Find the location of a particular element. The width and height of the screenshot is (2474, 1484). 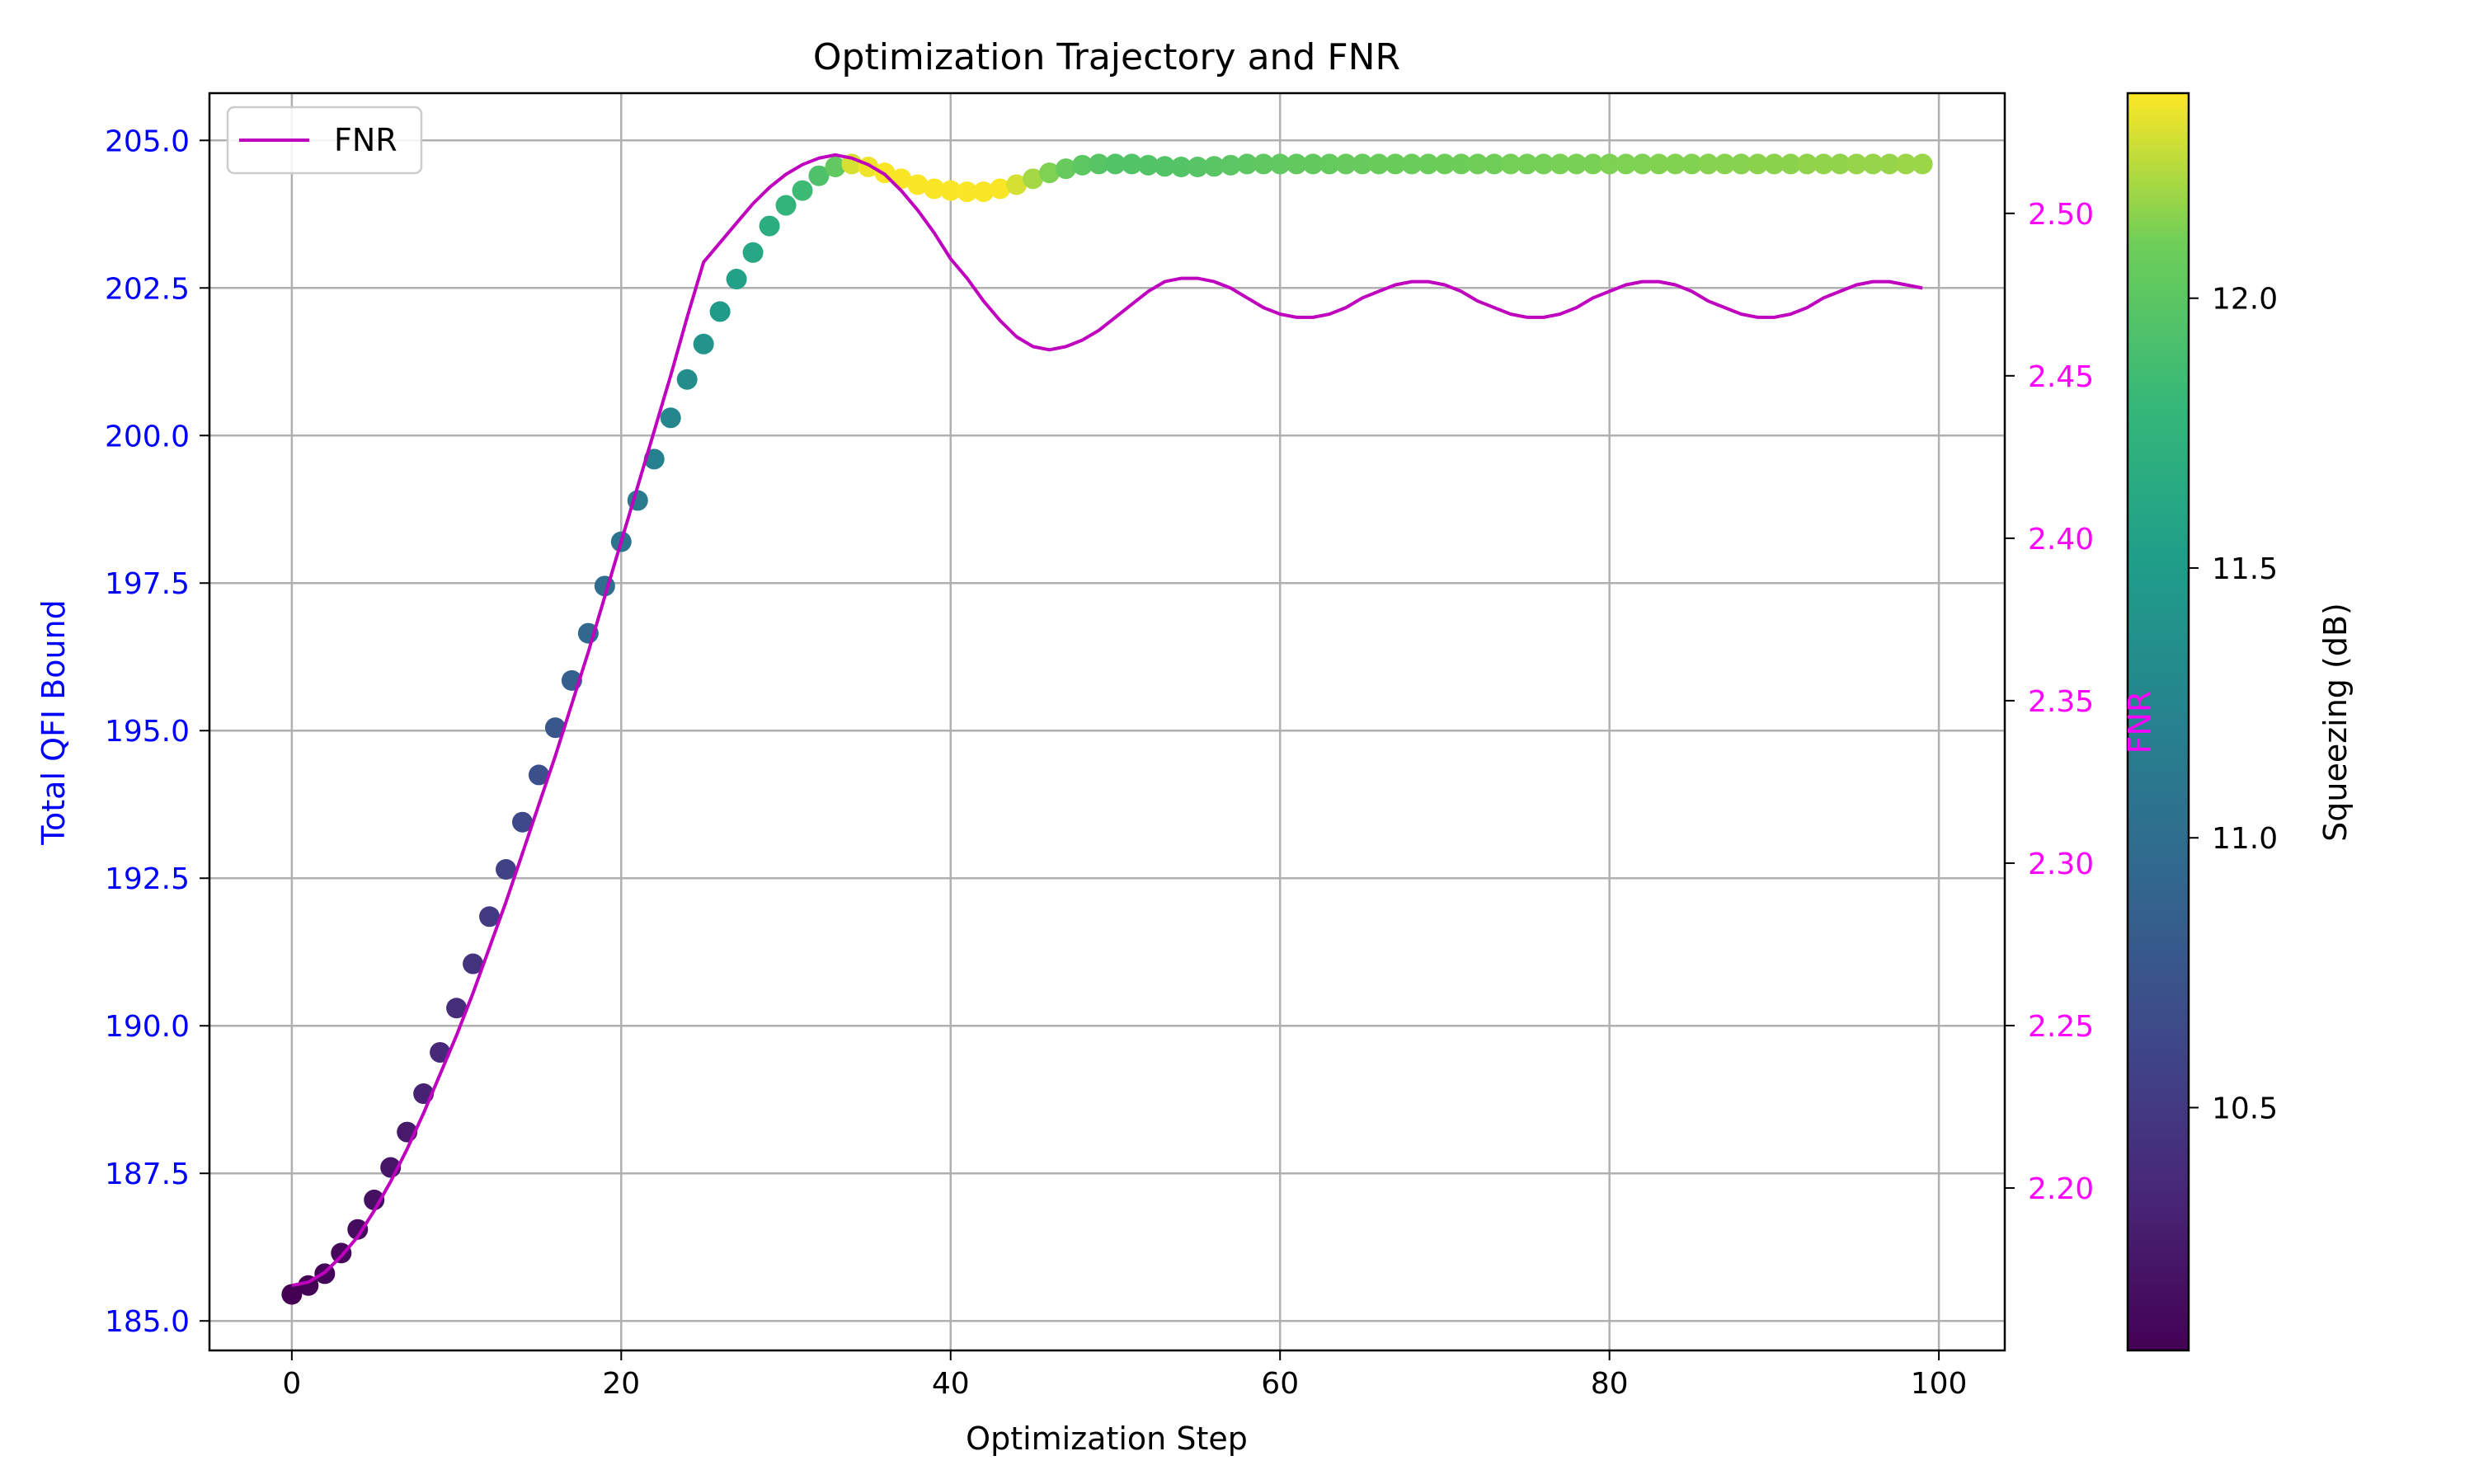

colorbar-label: Squeezing (dB) is located at coordinates (2335, 722).